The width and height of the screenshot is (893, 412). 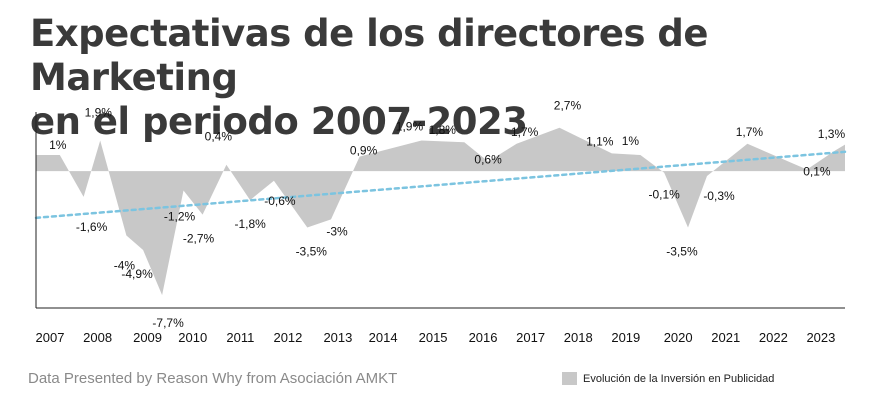 What do you see at coordinates (832, 134) in the screenshot?
I see `data-label: 1,3%` at bounding box center [832, 134].